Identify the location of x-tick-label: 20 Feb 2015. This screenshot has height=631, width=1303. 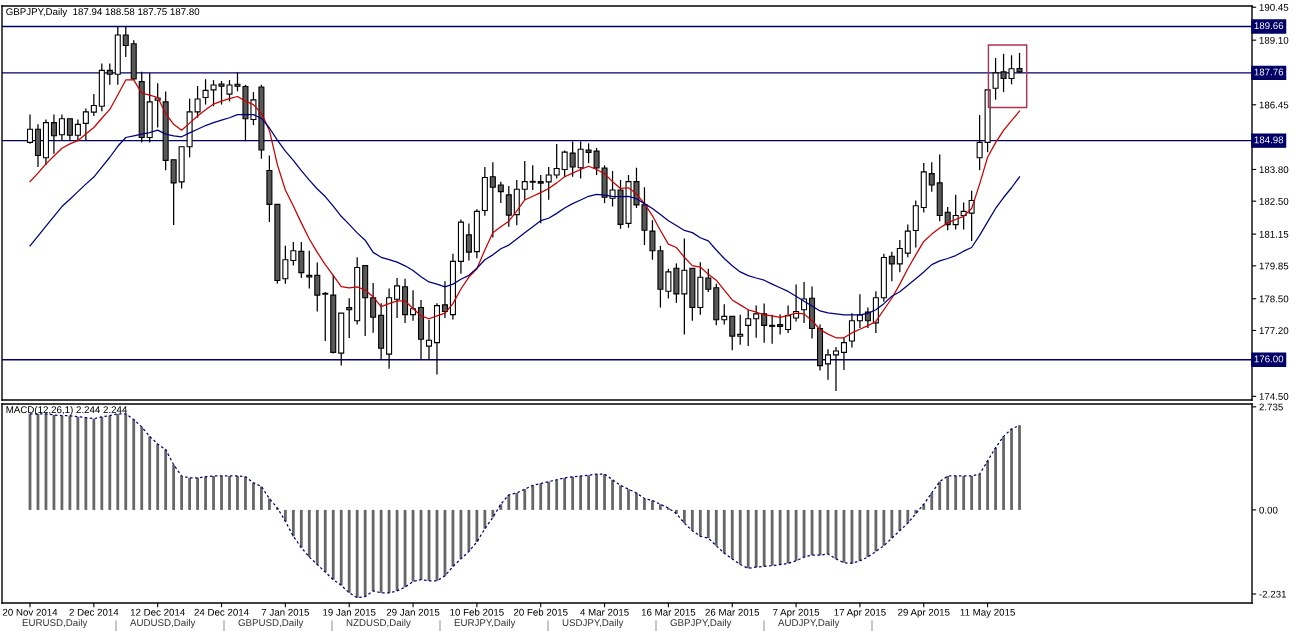
(540, 612).